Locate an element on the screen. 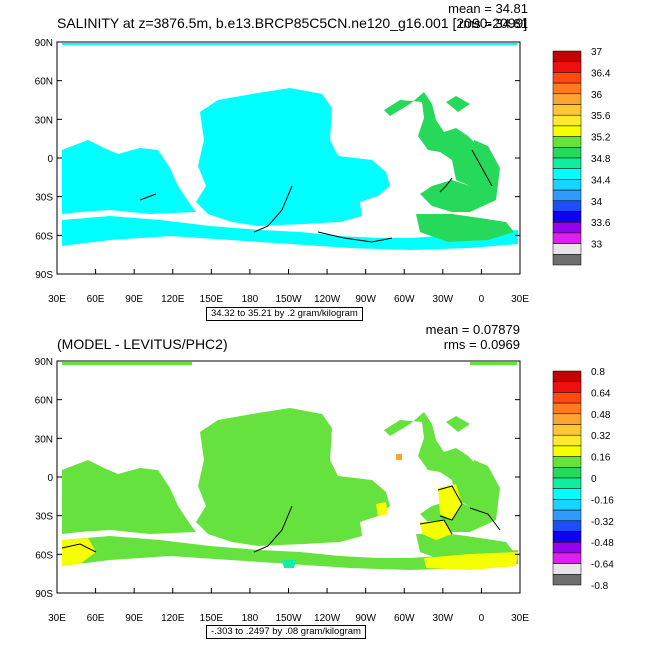  panel-1-x-tick-label: 120W is located at coordinates (327, 299).